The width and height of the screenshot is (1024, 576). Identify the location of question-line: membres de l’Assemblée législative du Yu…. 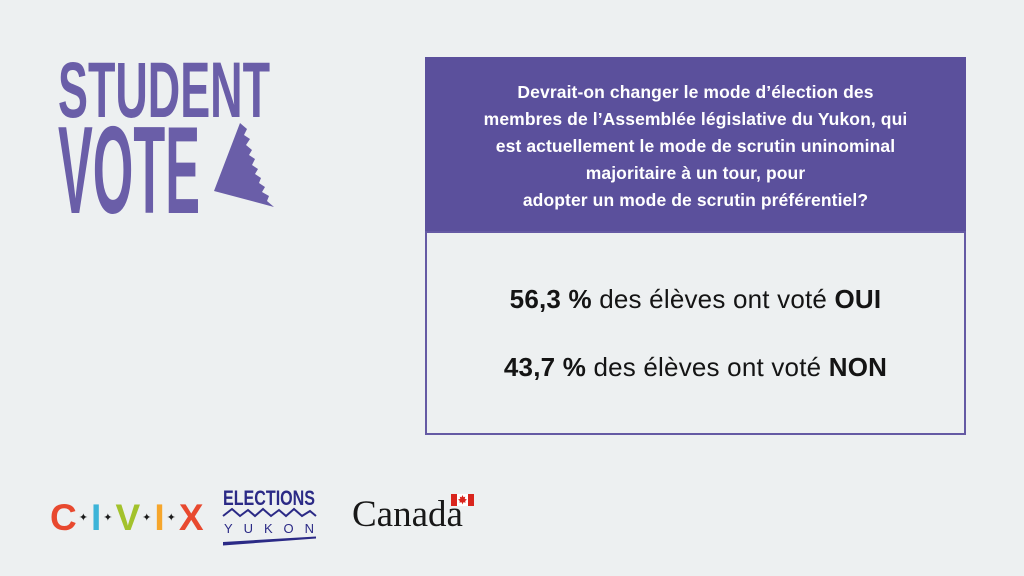
(695, 119).